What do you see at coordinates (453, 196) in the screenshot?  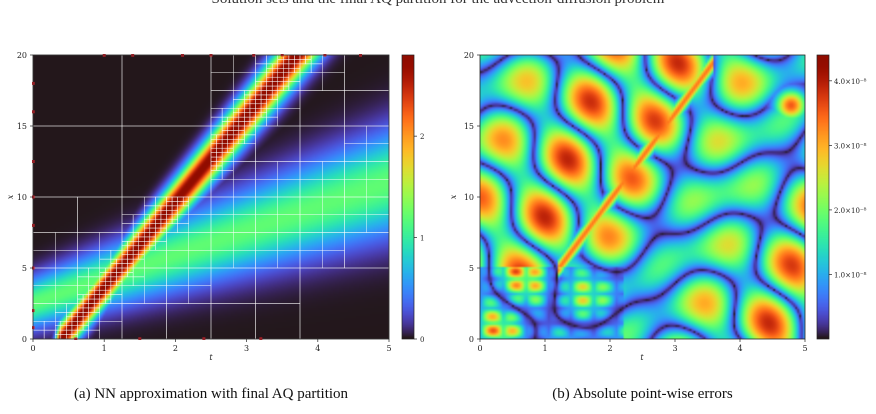 I see `y-axis-label-b: x` at bounding box center [453, 196].